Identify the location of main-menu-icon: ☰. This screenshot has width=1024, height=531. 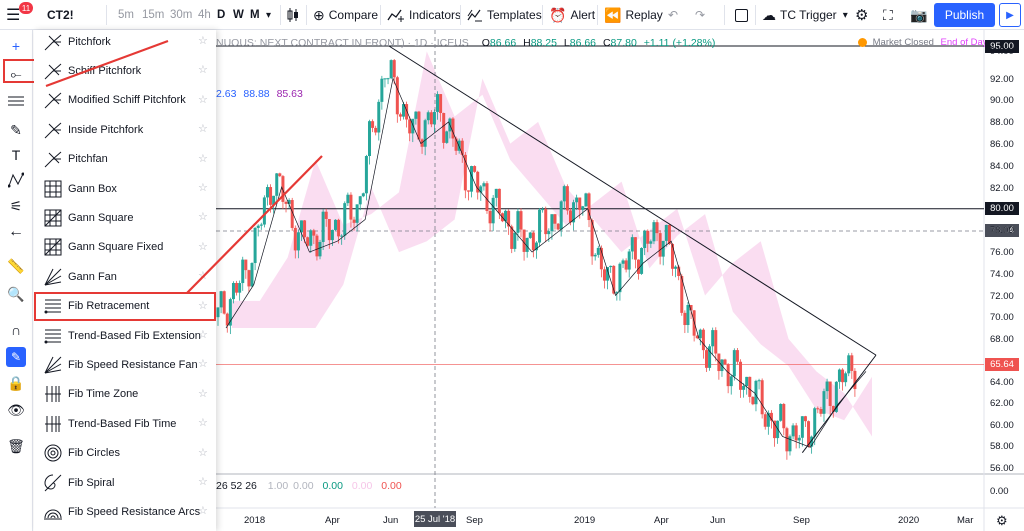
(13, 15).